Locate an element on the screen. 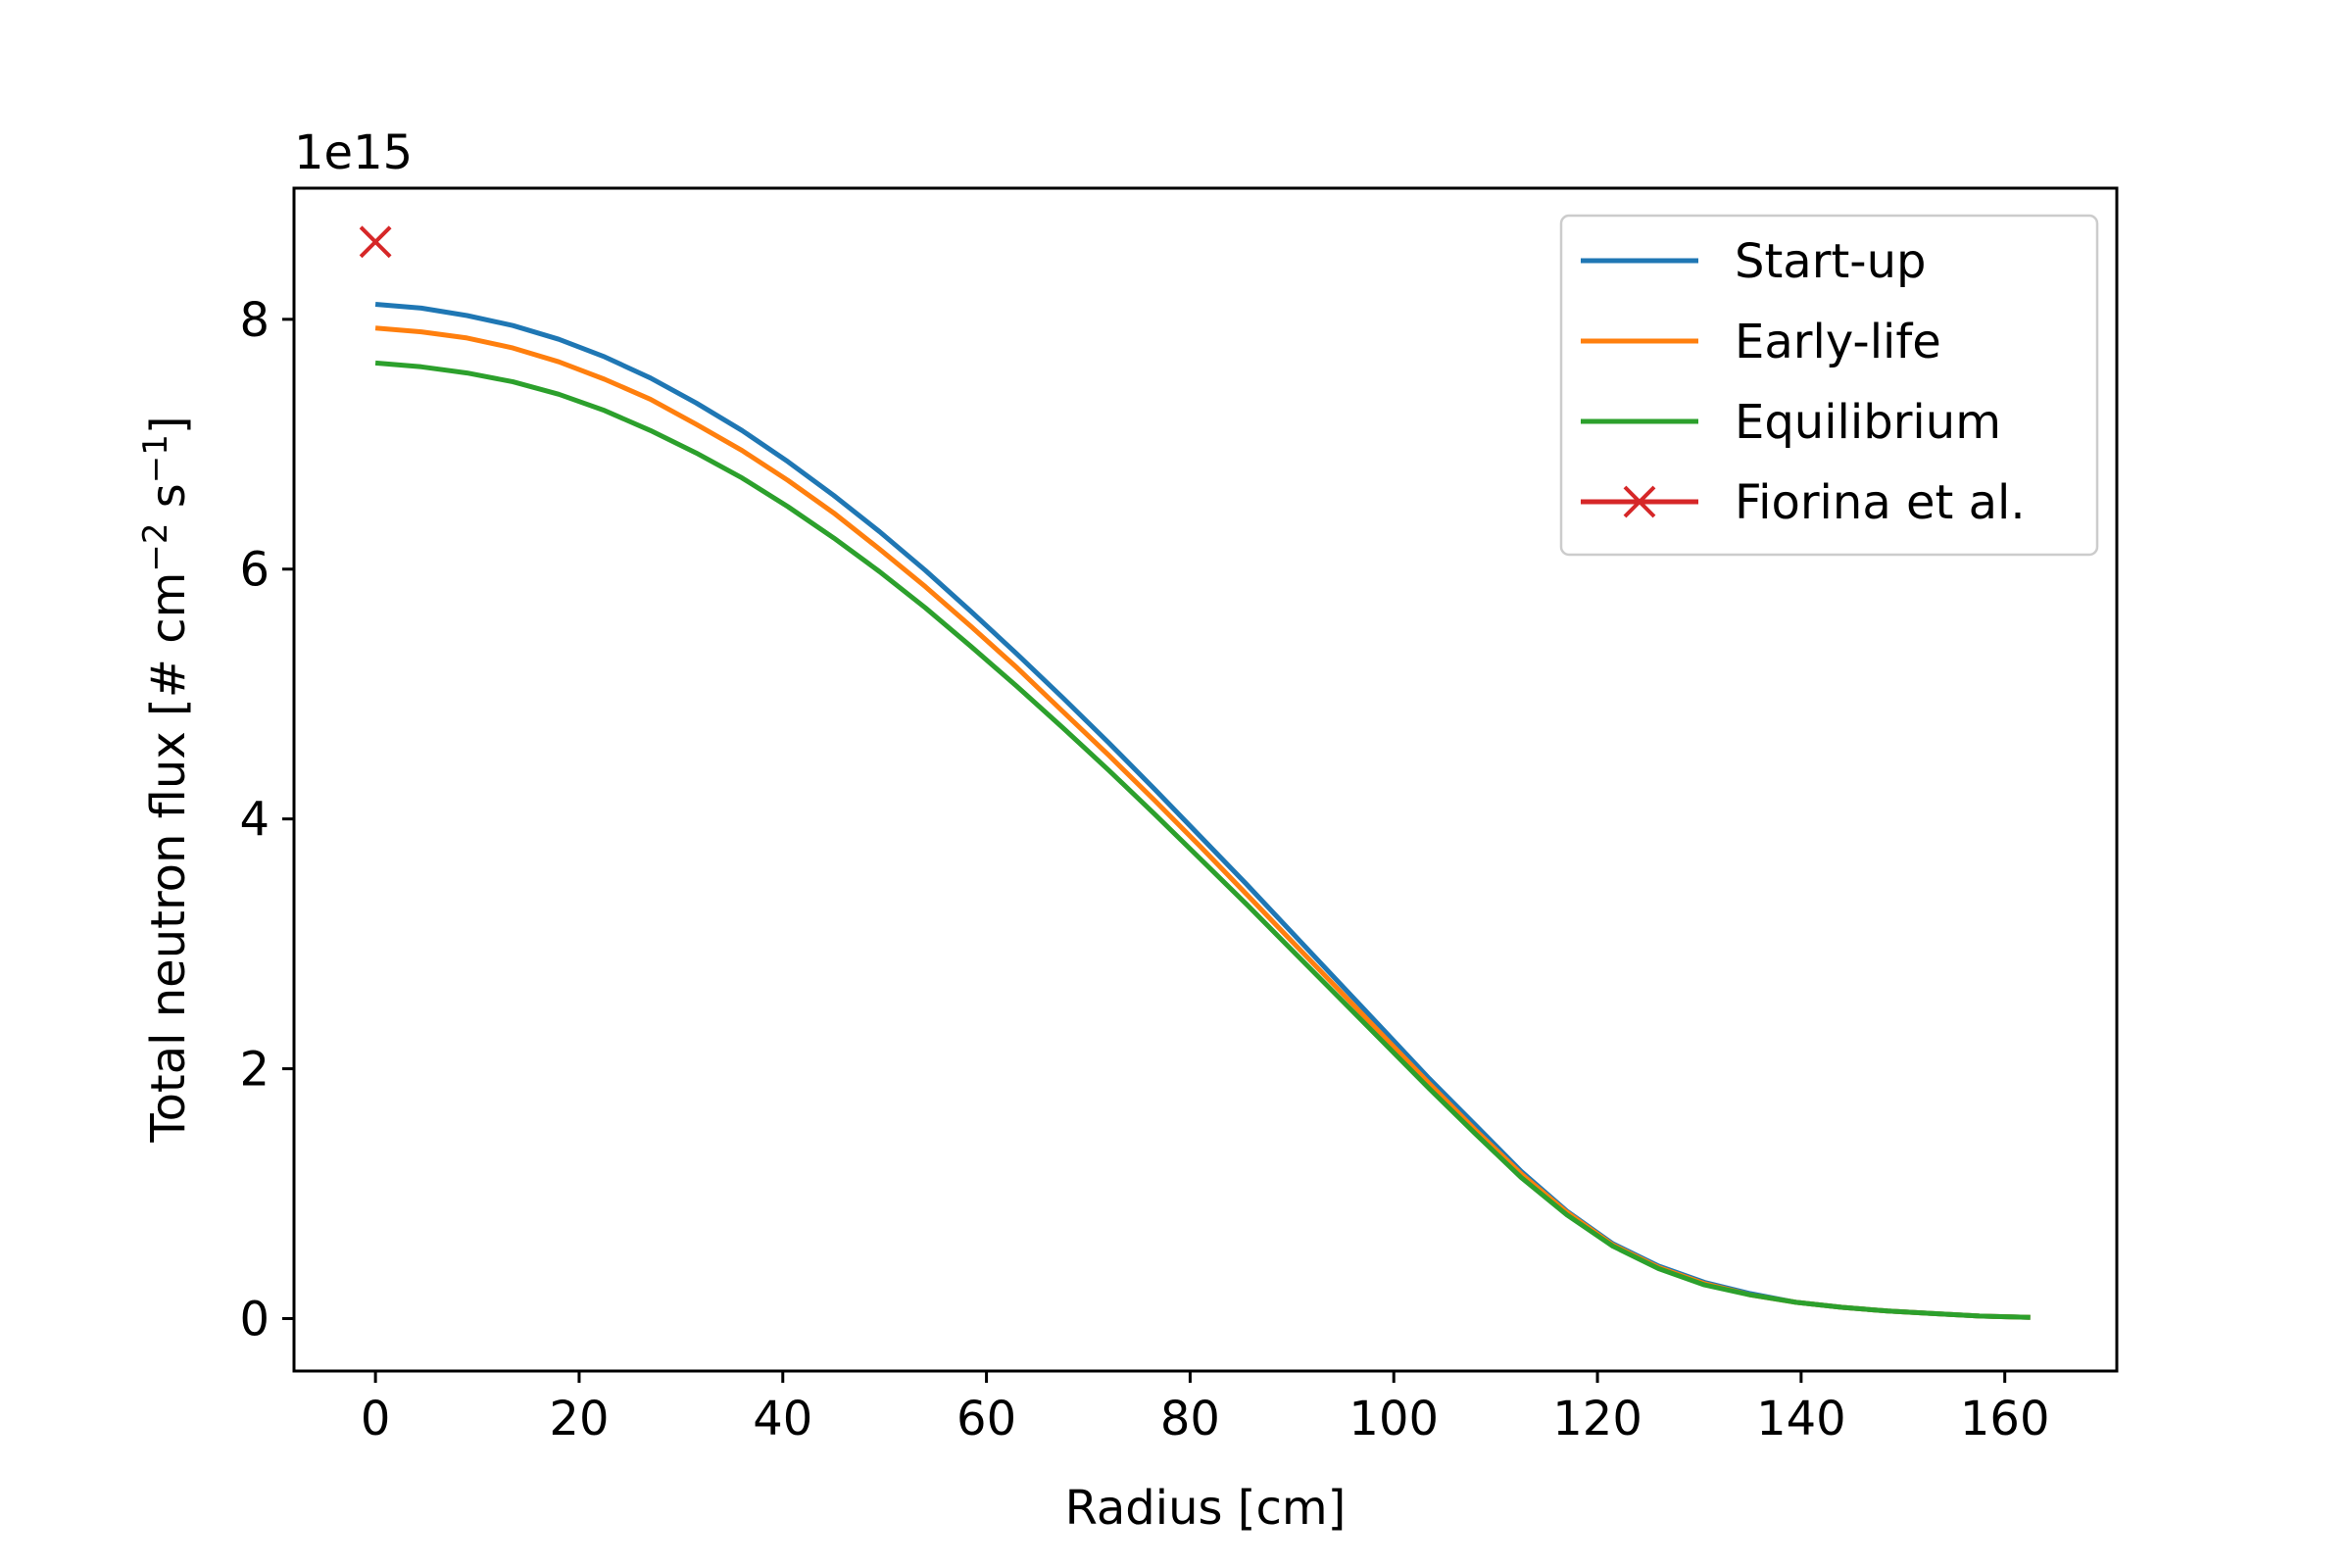 The height and width of the screenshot is (1568, 2352). x-tick-label: 100 is located at coordinates (1393, 1419).